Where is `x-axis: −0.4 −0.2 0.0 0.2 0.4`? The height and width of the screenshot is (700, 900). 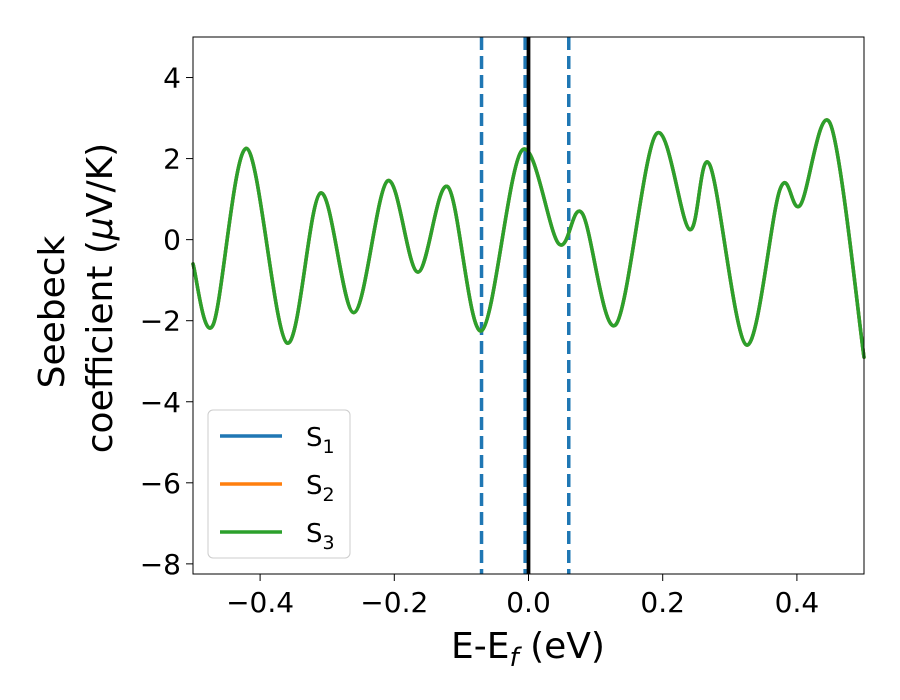
x-axis: −0.4 −0.2 0.0 0.2 0.4 is located at coordinates (522, 596).